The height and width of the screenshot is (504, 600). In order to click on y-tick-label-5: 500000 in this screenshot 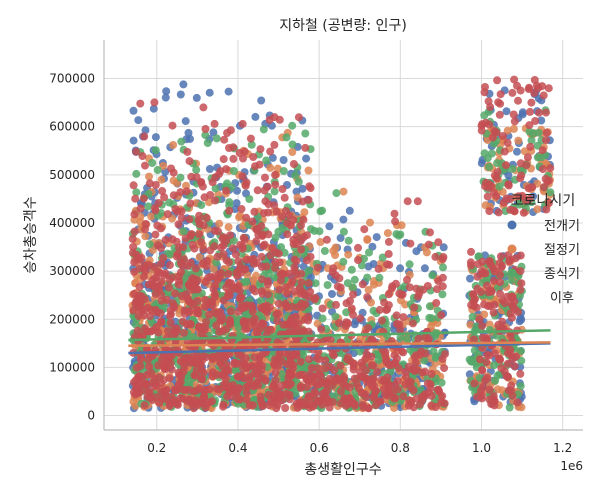, I will do `click(72, 175)`.